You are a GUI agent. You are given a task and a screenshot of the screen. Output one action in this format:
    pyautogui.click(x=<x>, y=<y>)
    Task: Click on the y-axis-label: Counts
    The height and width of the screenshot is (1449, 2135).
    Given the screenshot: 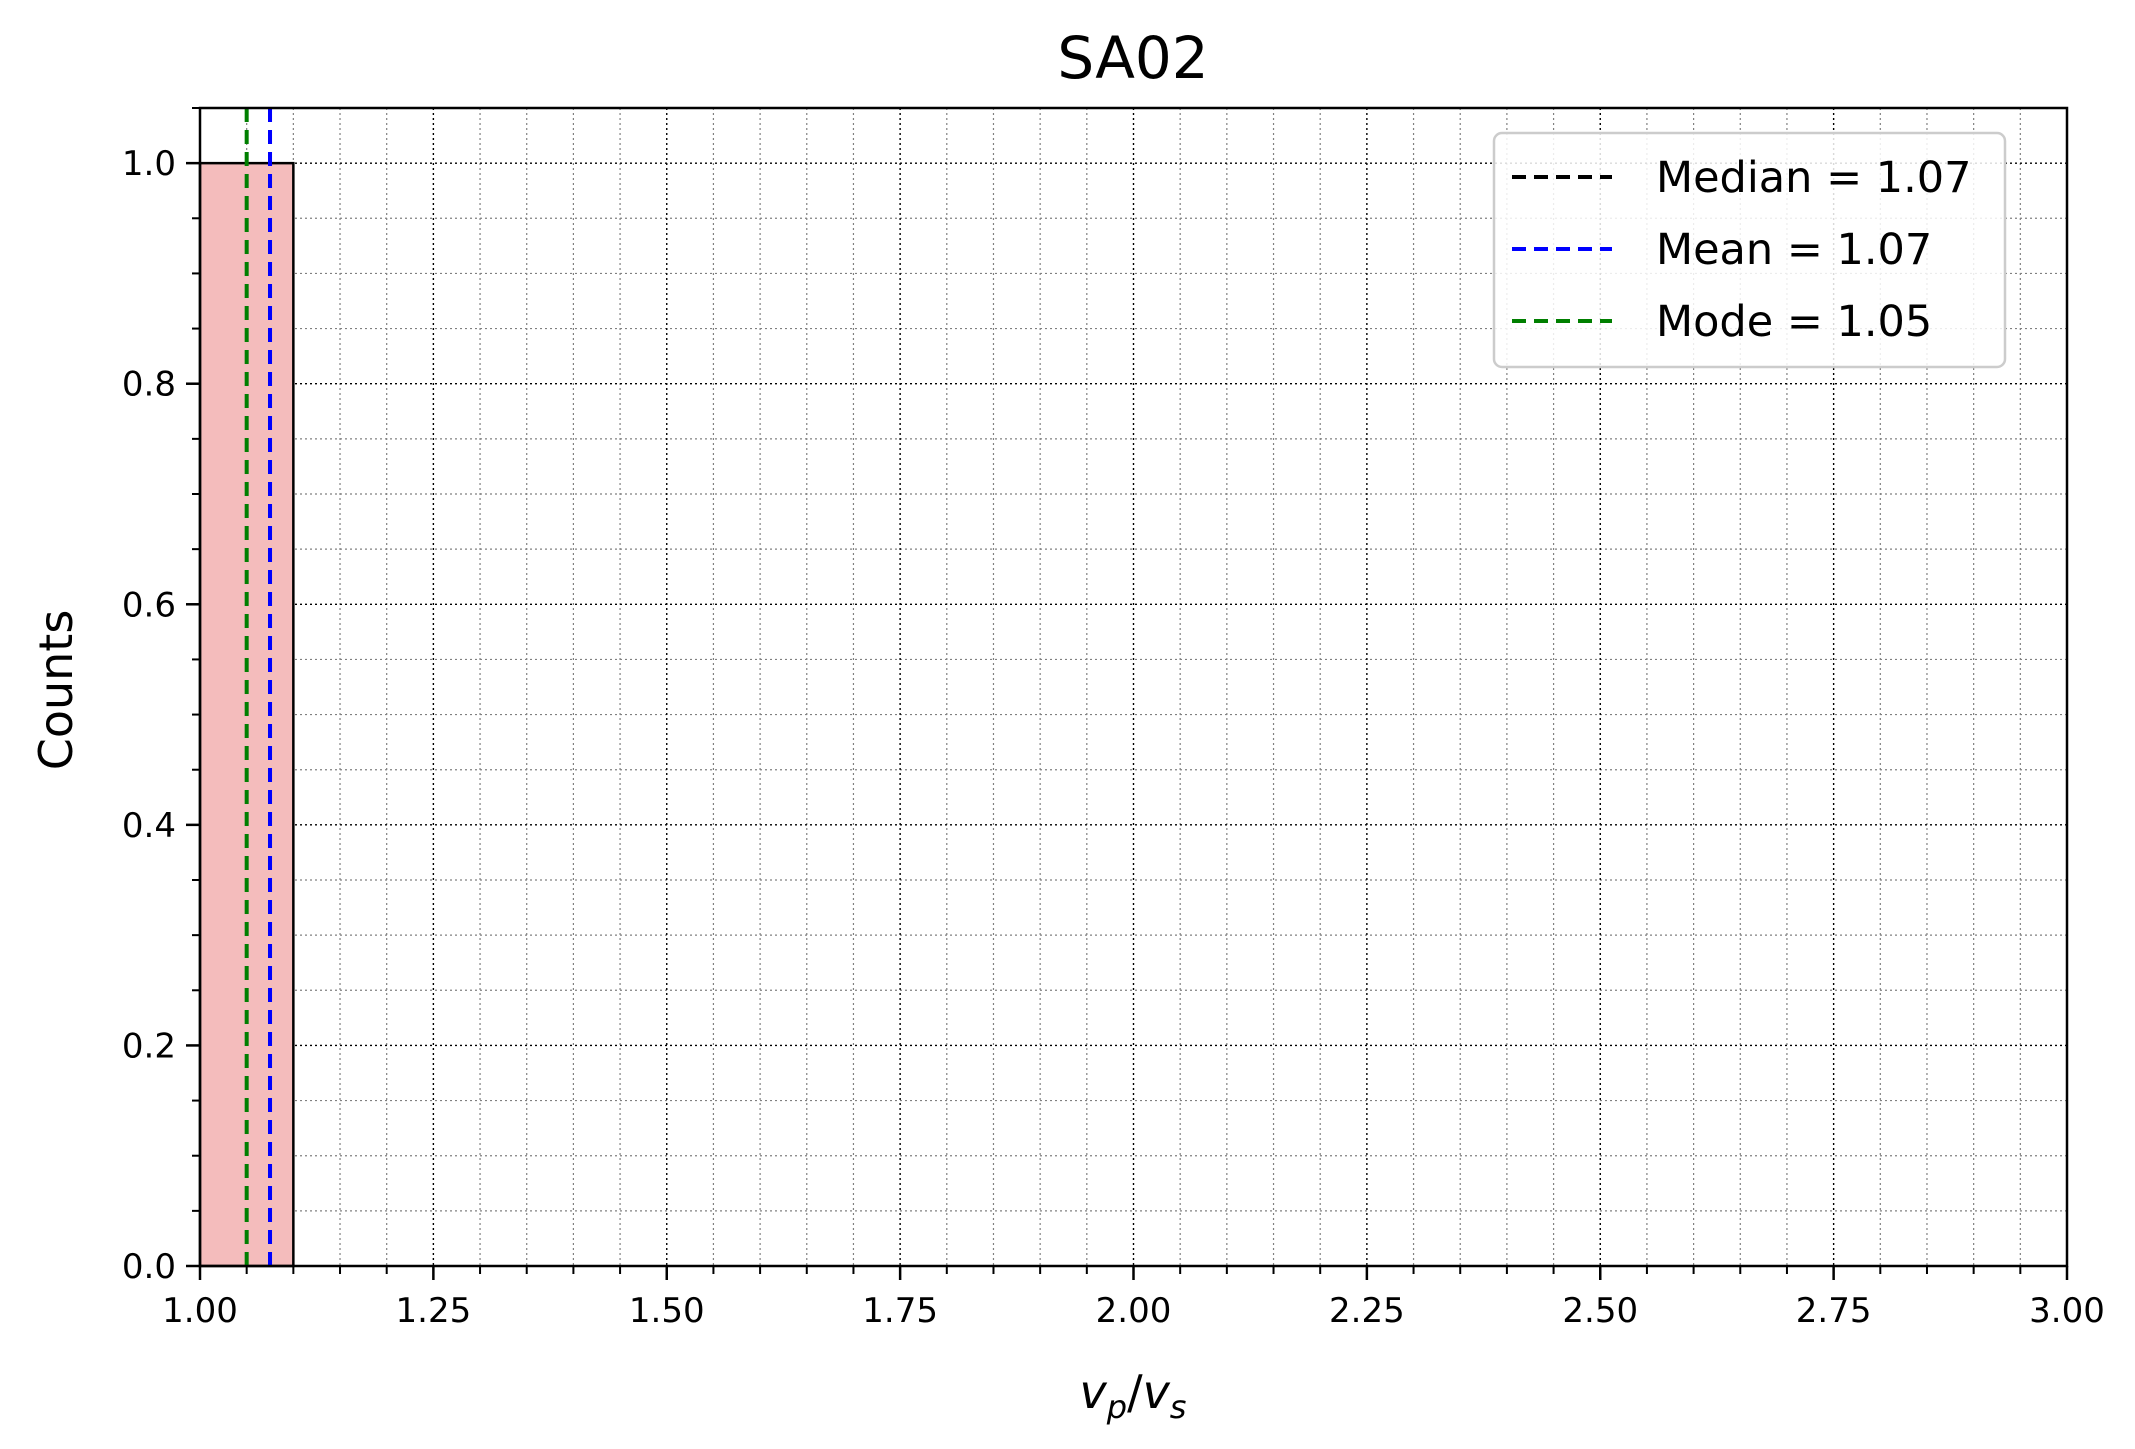 What is the action you would take?
    pyautogui.click(x=56, y=690)
    